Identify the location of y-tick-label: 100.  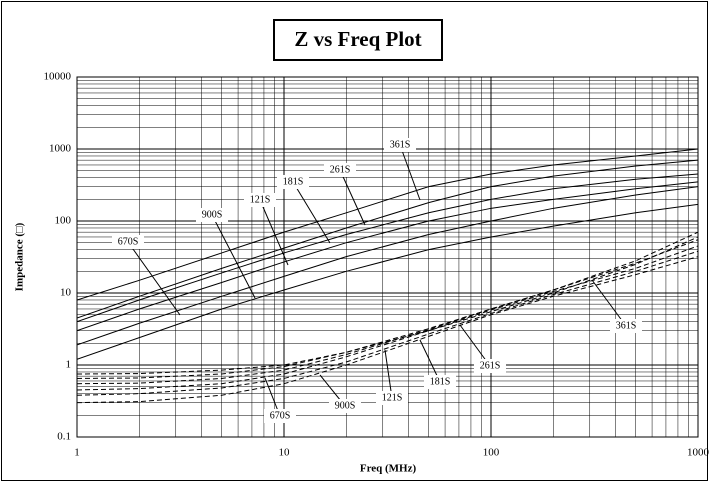
(63, 221).